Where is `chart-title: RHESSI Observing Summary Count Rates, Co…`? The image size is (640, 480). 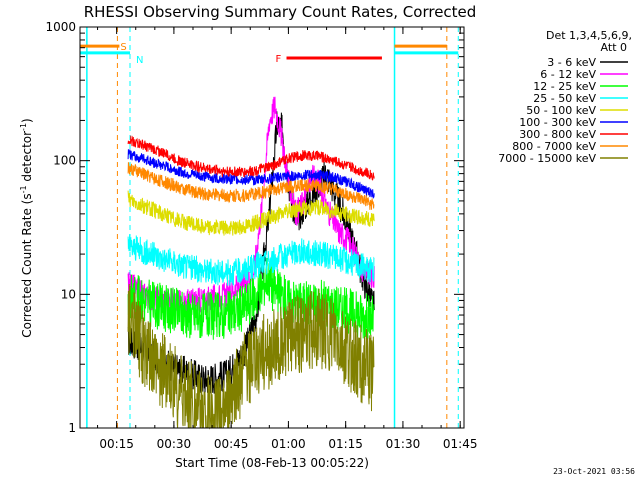
chart-title: RHESSI Observing Summary Count Rates, Co… is located at coordinates (280, 12).